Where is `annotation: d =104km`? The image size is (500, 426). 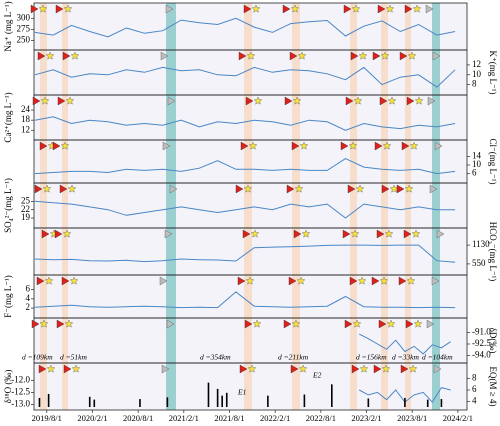
annotation: d =104km is located at coordinates (437, 357).